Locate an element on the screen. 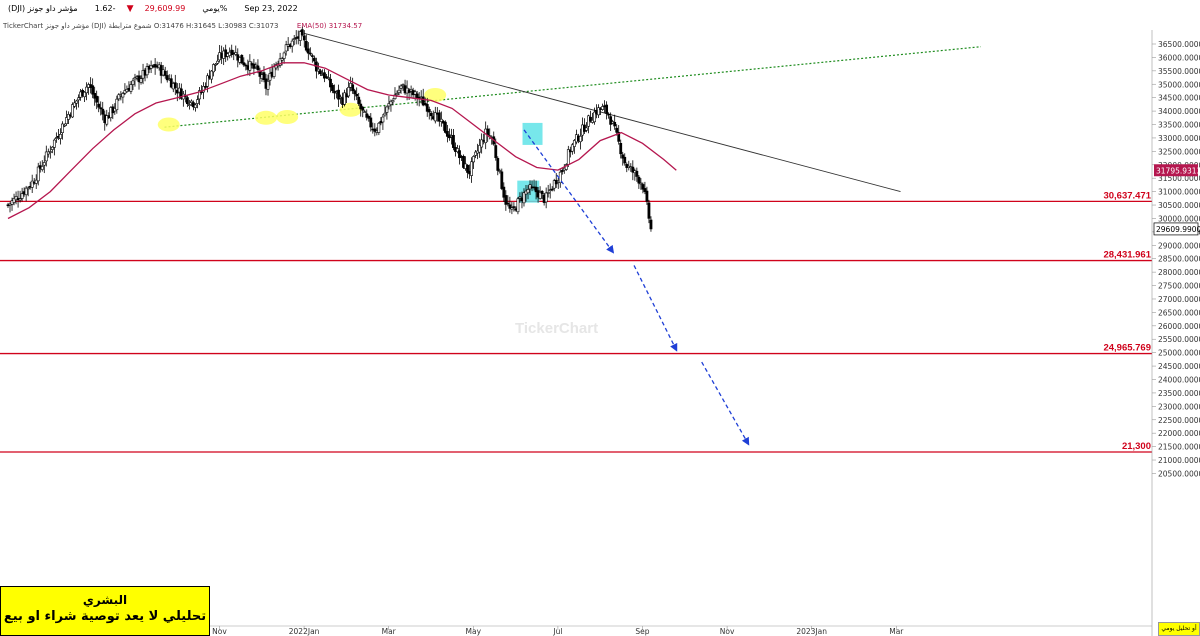  time-tick-label: 2022Jan is located at coordinates (304, 631).